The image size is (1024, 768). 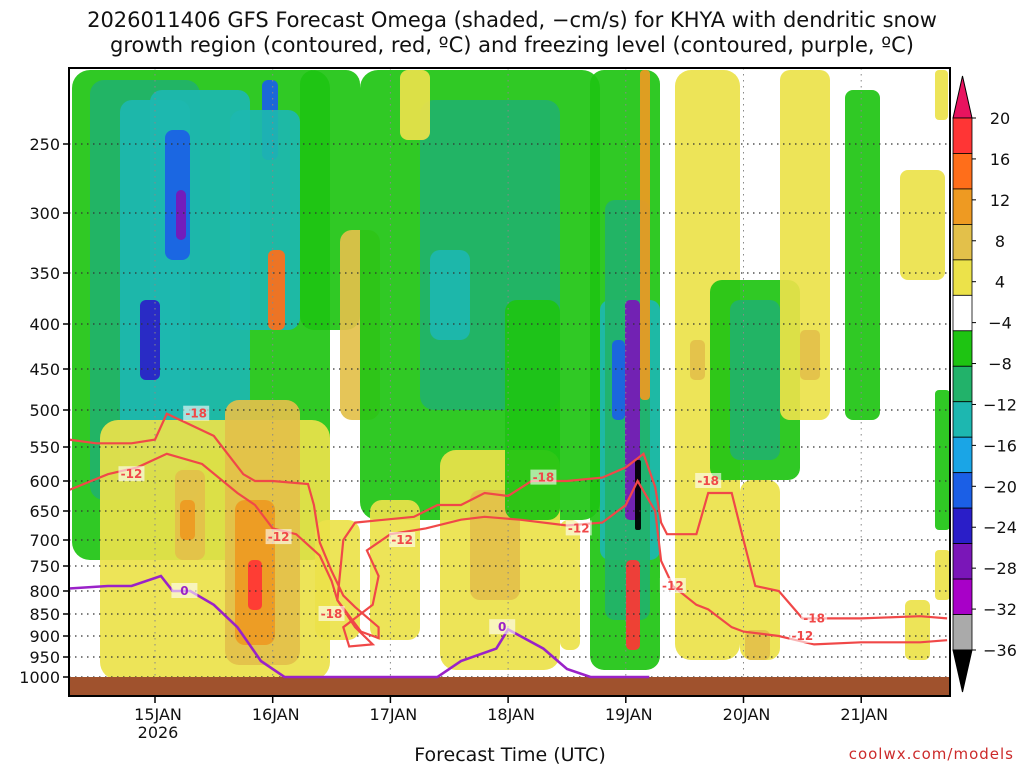 I want to click on y-tick-label: 350, so click(x=44, y=273).